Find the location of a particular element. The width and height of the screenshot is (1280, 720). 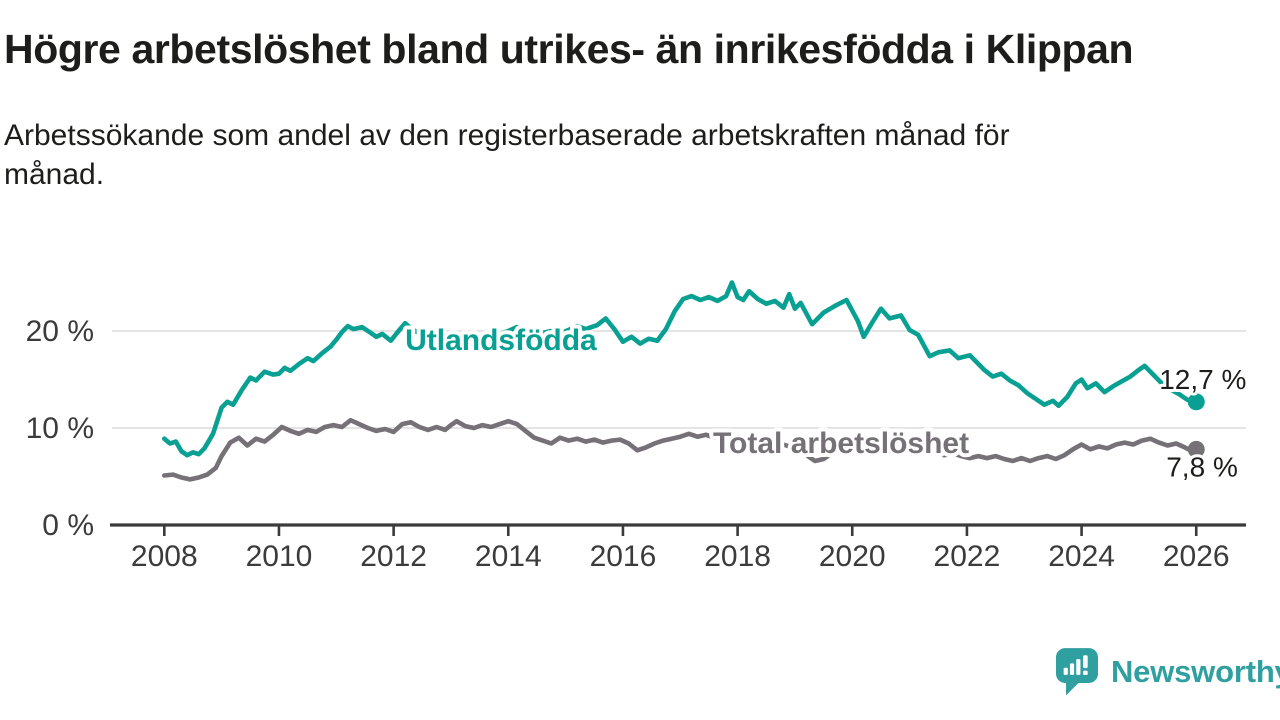

x-axis-label: 2008 is located at coordinates (164, 556).